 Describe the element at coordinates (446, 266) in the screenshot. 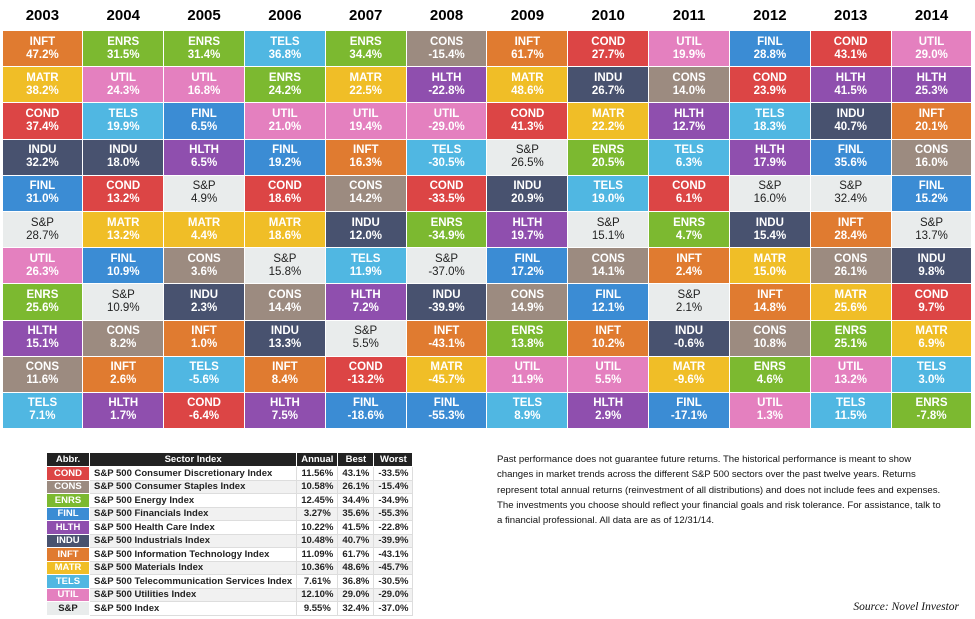

I see `sector-cell: S&P -37.0%` at that location.